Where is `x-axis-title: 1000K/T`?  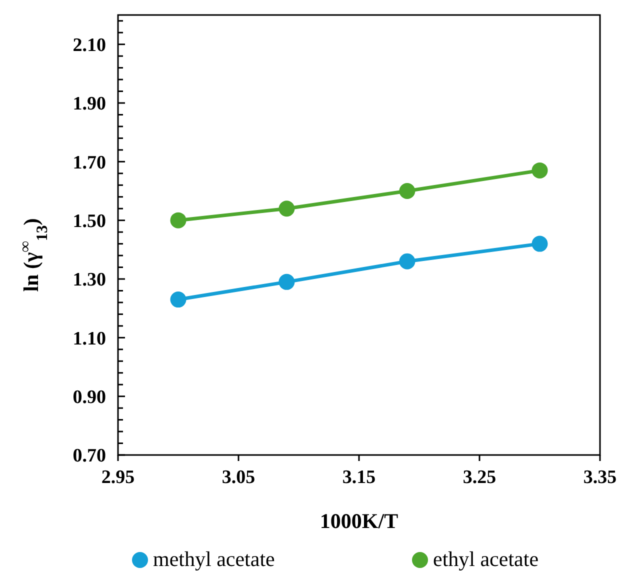 x-axis-title: 1000K/T is located at coordinates (359, 521).